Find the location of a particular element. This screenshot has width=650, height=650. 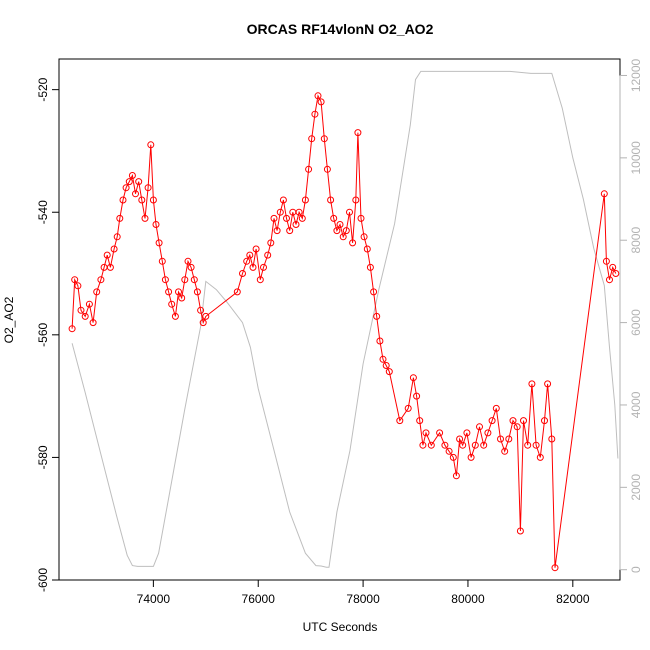

x-tick-label: 78000 is located at coordinates (363, 599).